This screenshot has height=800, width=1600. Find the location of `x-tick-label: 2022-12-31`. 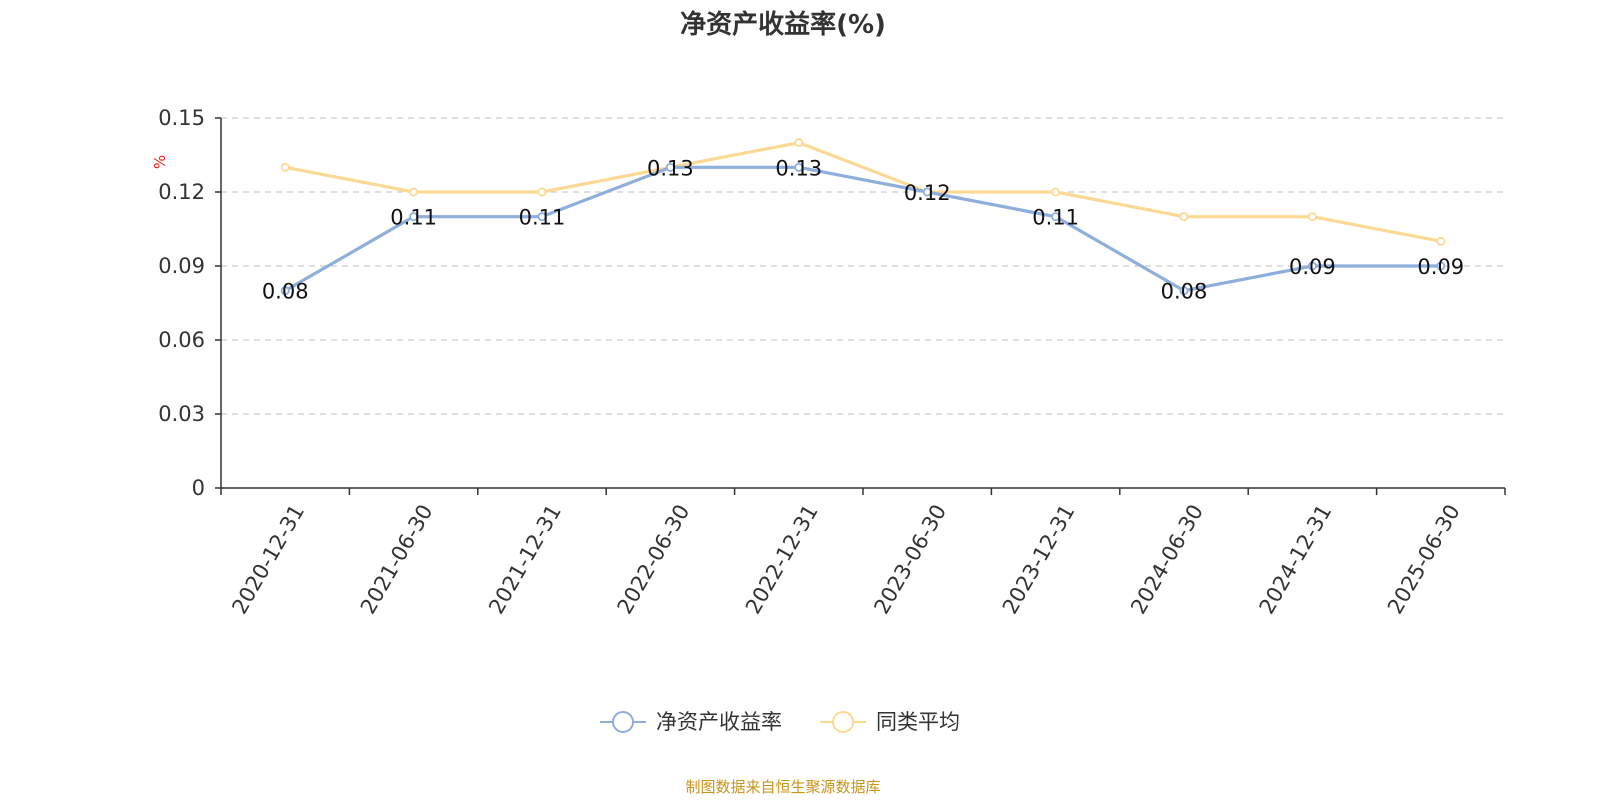

x-tick-label: 2022-12-31 is located at coordinates (782, 559).